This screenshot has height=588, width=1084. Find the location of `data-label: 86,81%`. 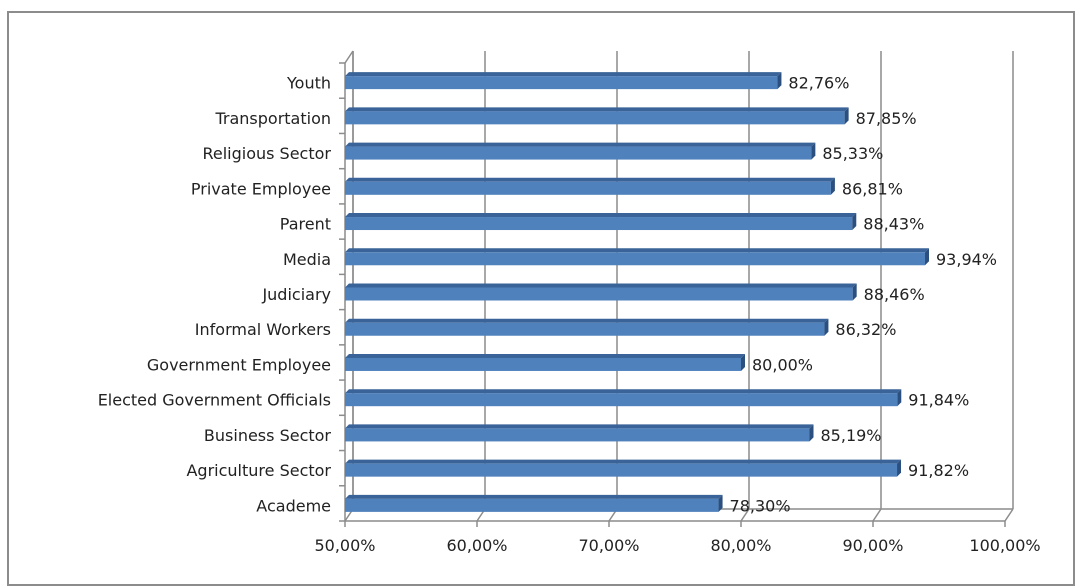

data-label: 86,81% is located at coordinates (872, 188).